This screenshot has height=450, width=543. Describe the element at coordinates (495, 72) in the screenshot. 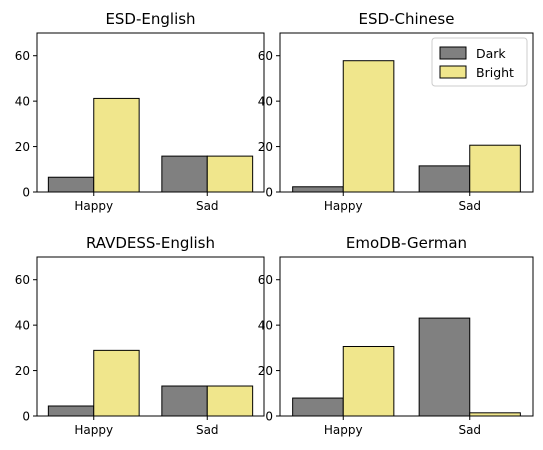

I see `legend-label-bright: Bright` at that location.